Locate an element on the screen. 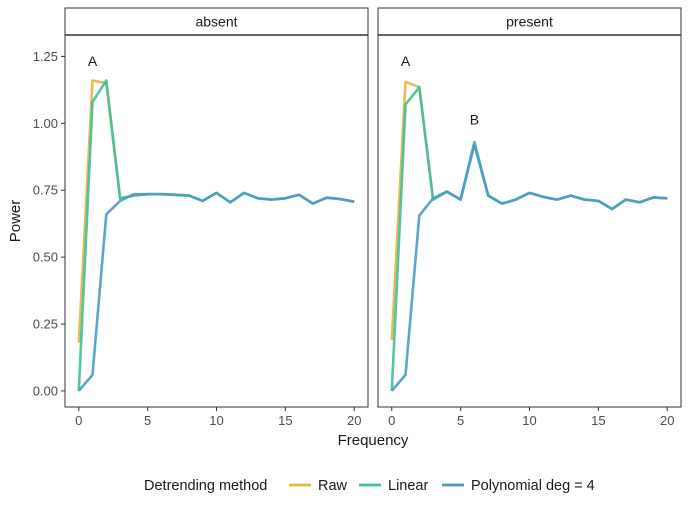 The height and width of the screenshot is (510, 691). legend-title: Detrending method is located at coordinates (205, 486).